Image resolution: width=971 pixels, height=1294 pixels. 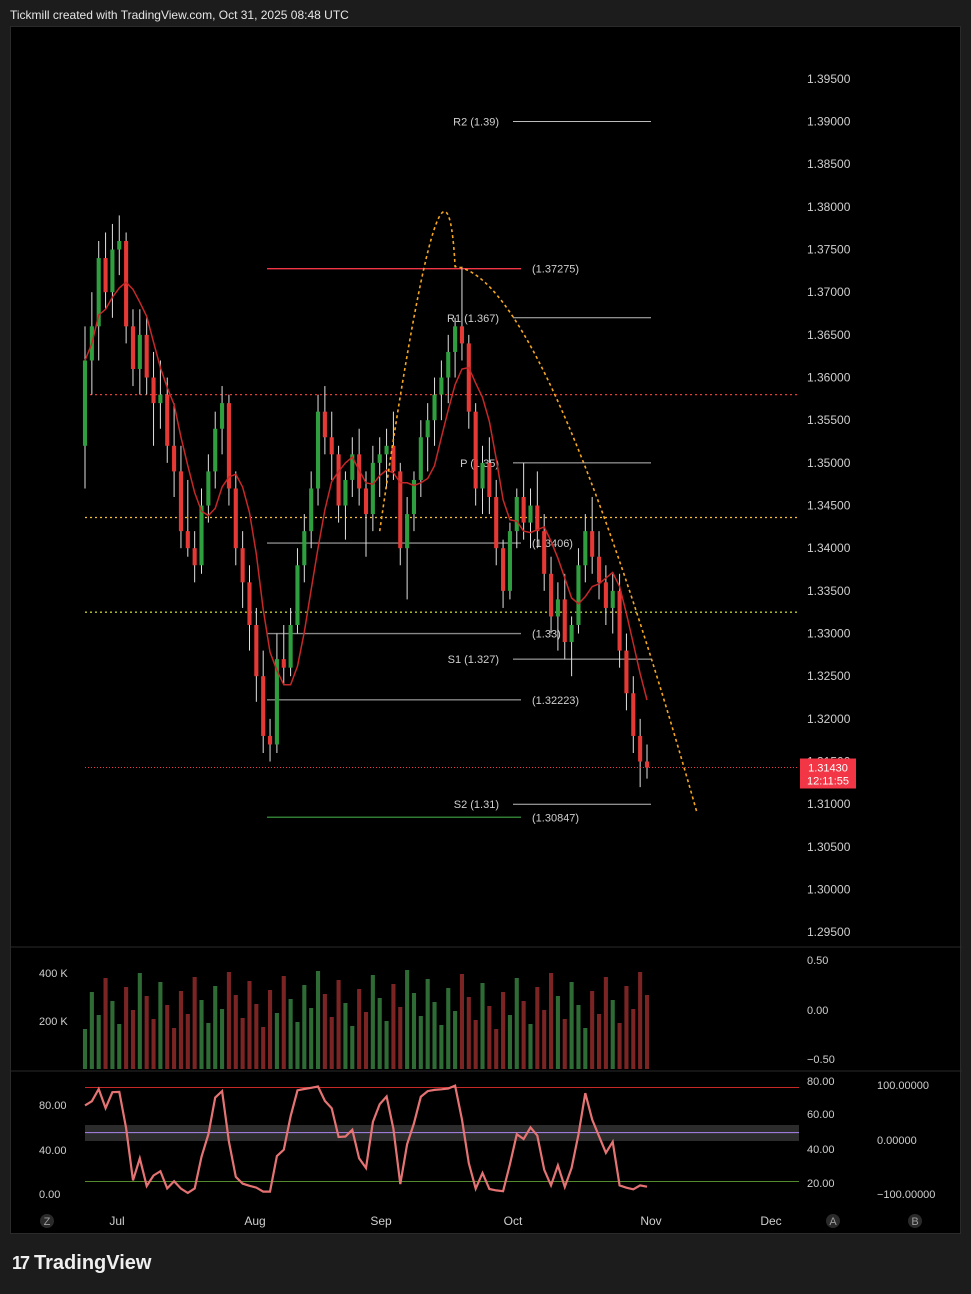 I want to click on axis-marker-label: Z, so click(x=47, y=1222).